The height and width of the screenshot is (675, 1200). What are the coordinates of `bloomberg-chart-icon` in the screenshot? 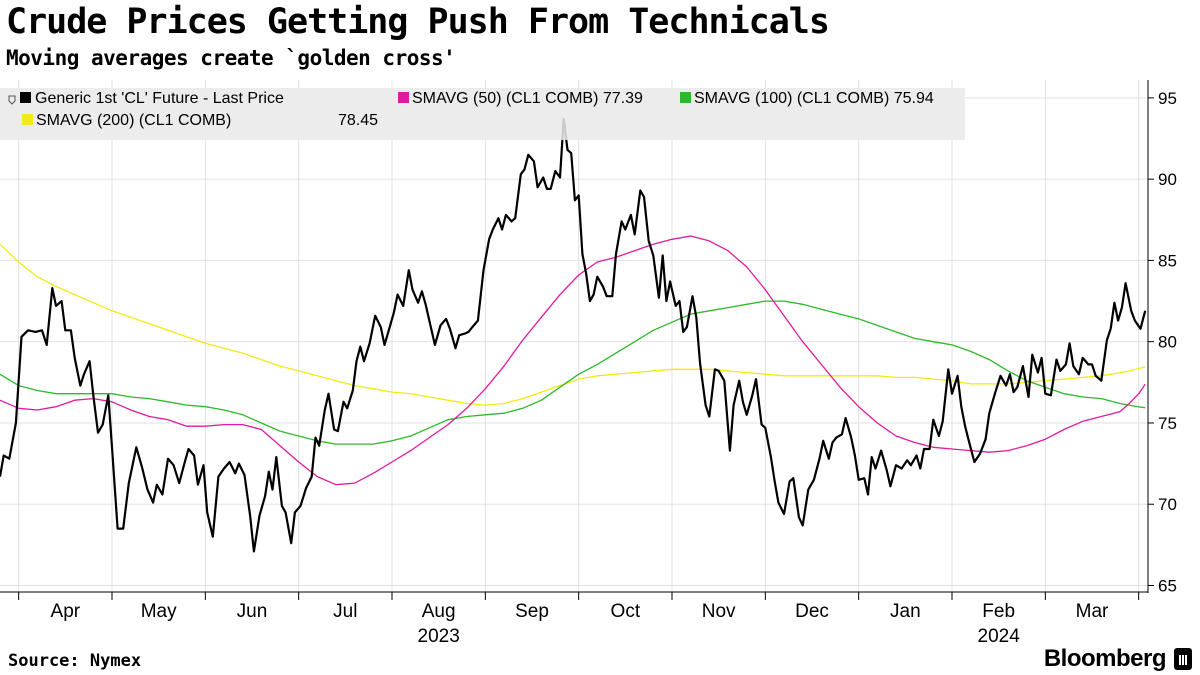 It's located at (1183, 659).